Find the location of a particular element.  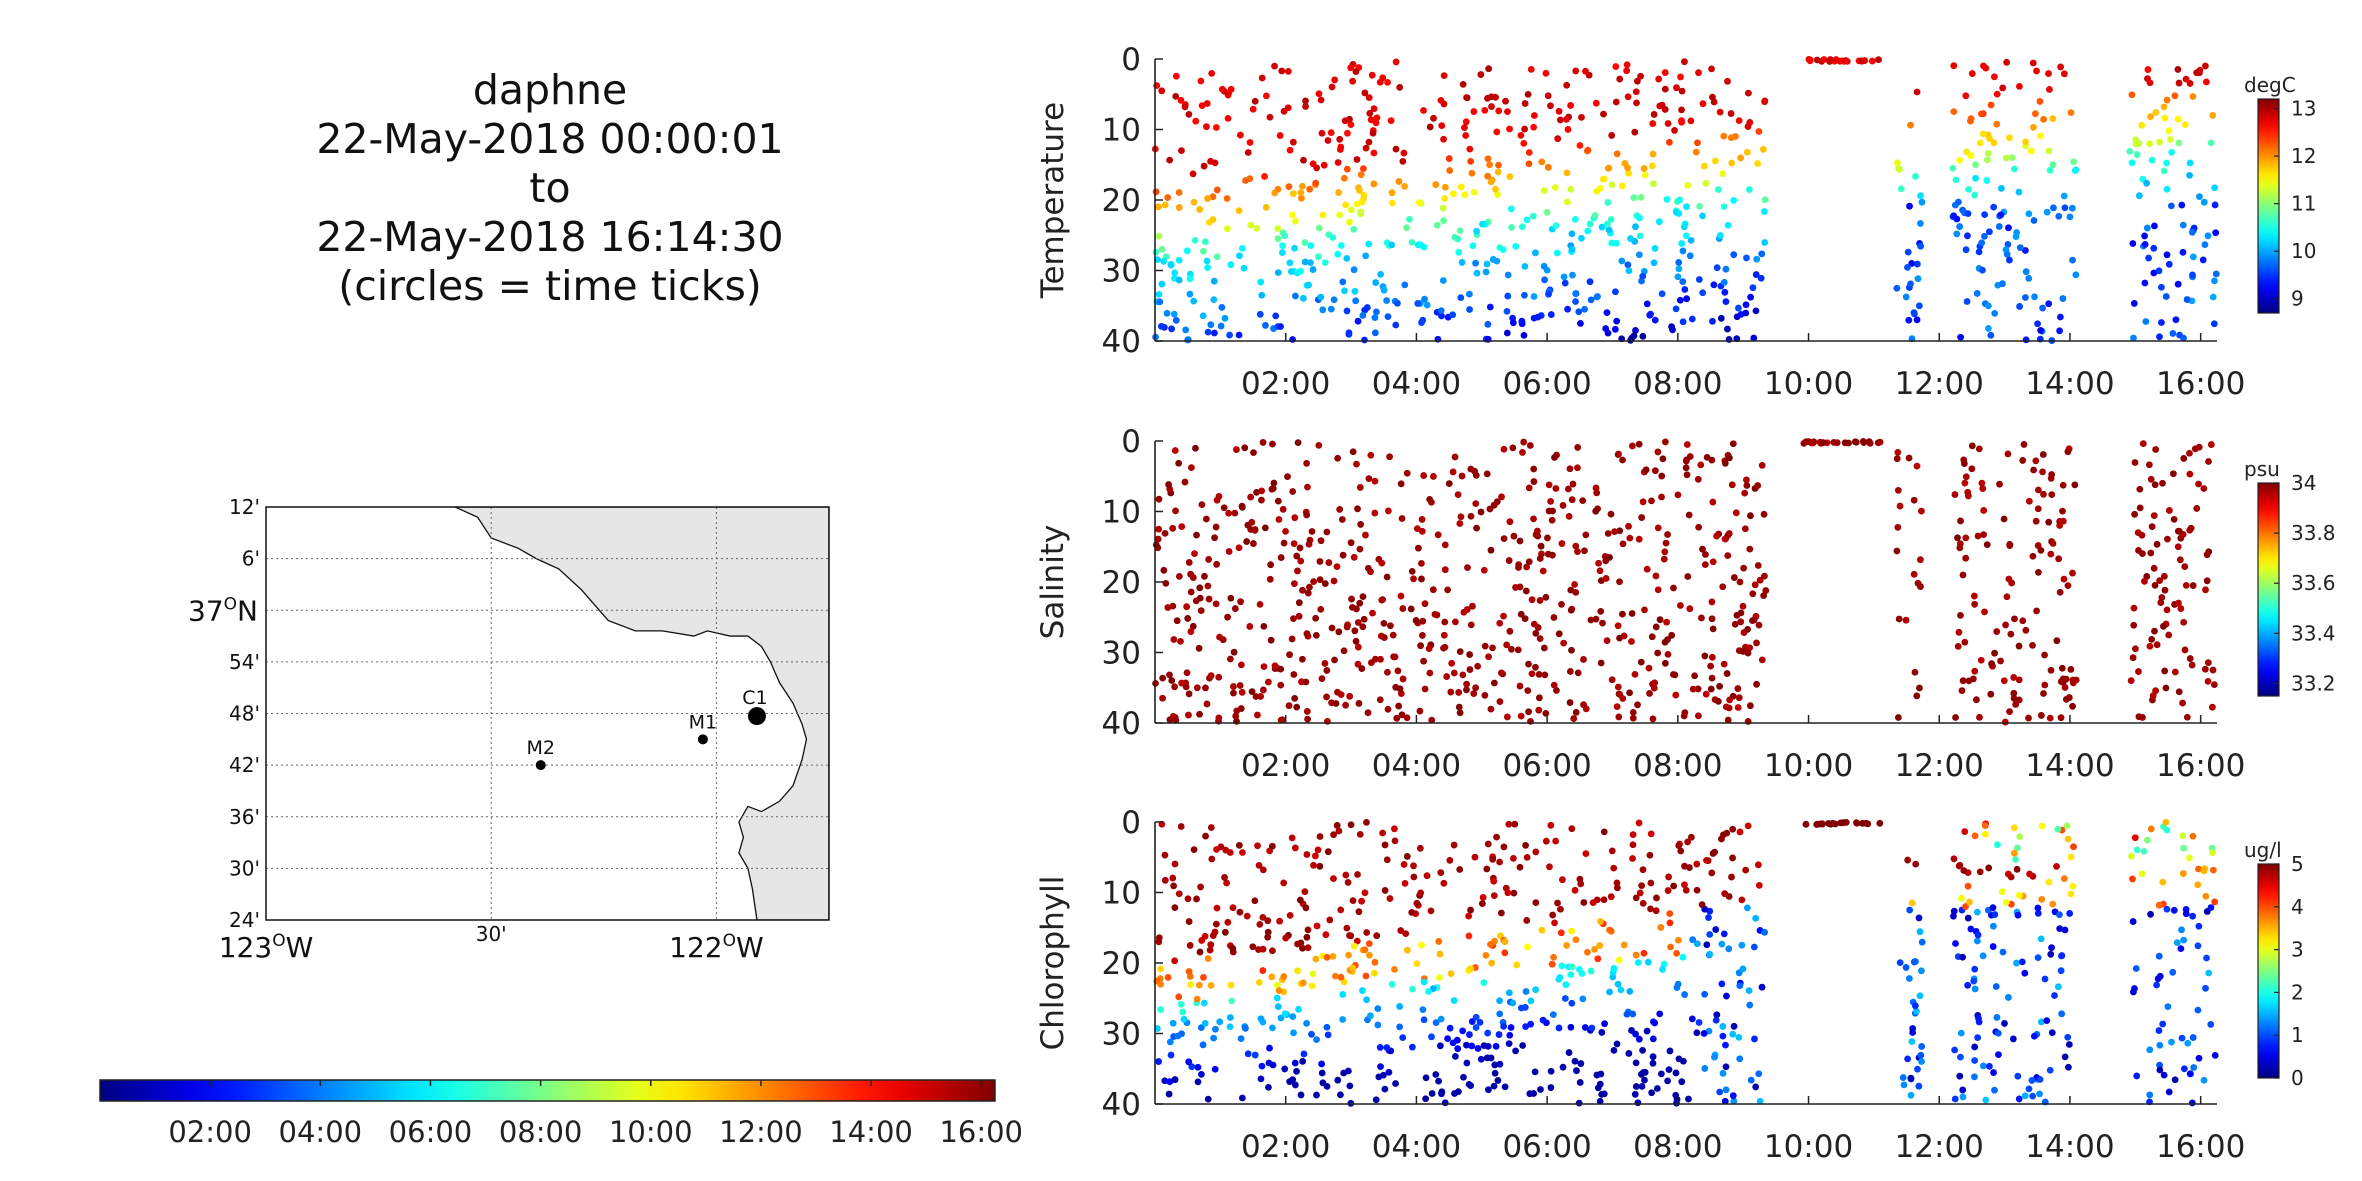

time-colorbar-tick-label: 08:00 is located at coordinates (541, 1132).